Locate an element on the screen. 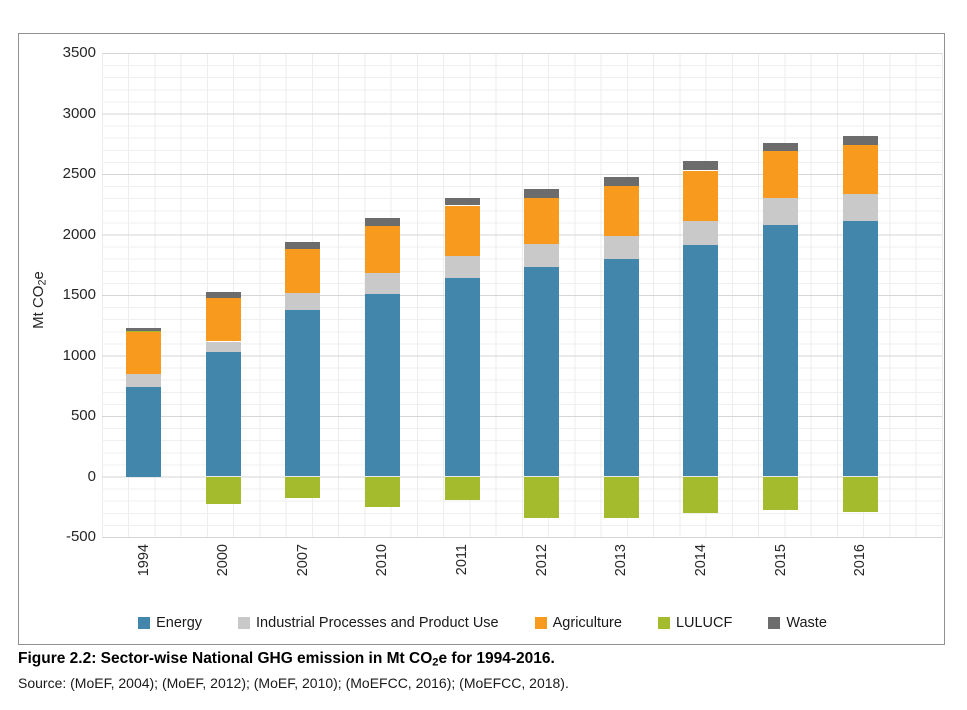 Image resolution: width=967 pixels, height=710 pixels. y-axis-title: Mt CO2e is located at coordinates (39, 300).